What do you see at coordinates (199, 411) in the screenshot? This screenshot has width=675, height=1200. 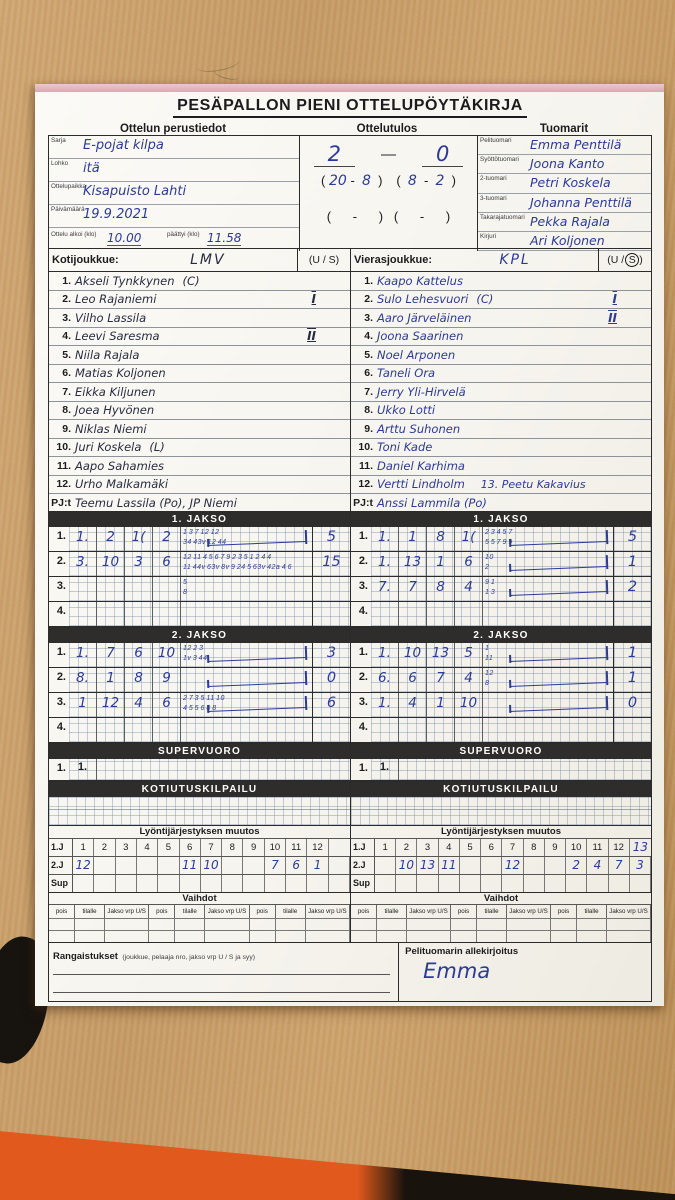 I see `home-roster-row: 8. Joea Hyvönen` at bounding box center [199, 411].